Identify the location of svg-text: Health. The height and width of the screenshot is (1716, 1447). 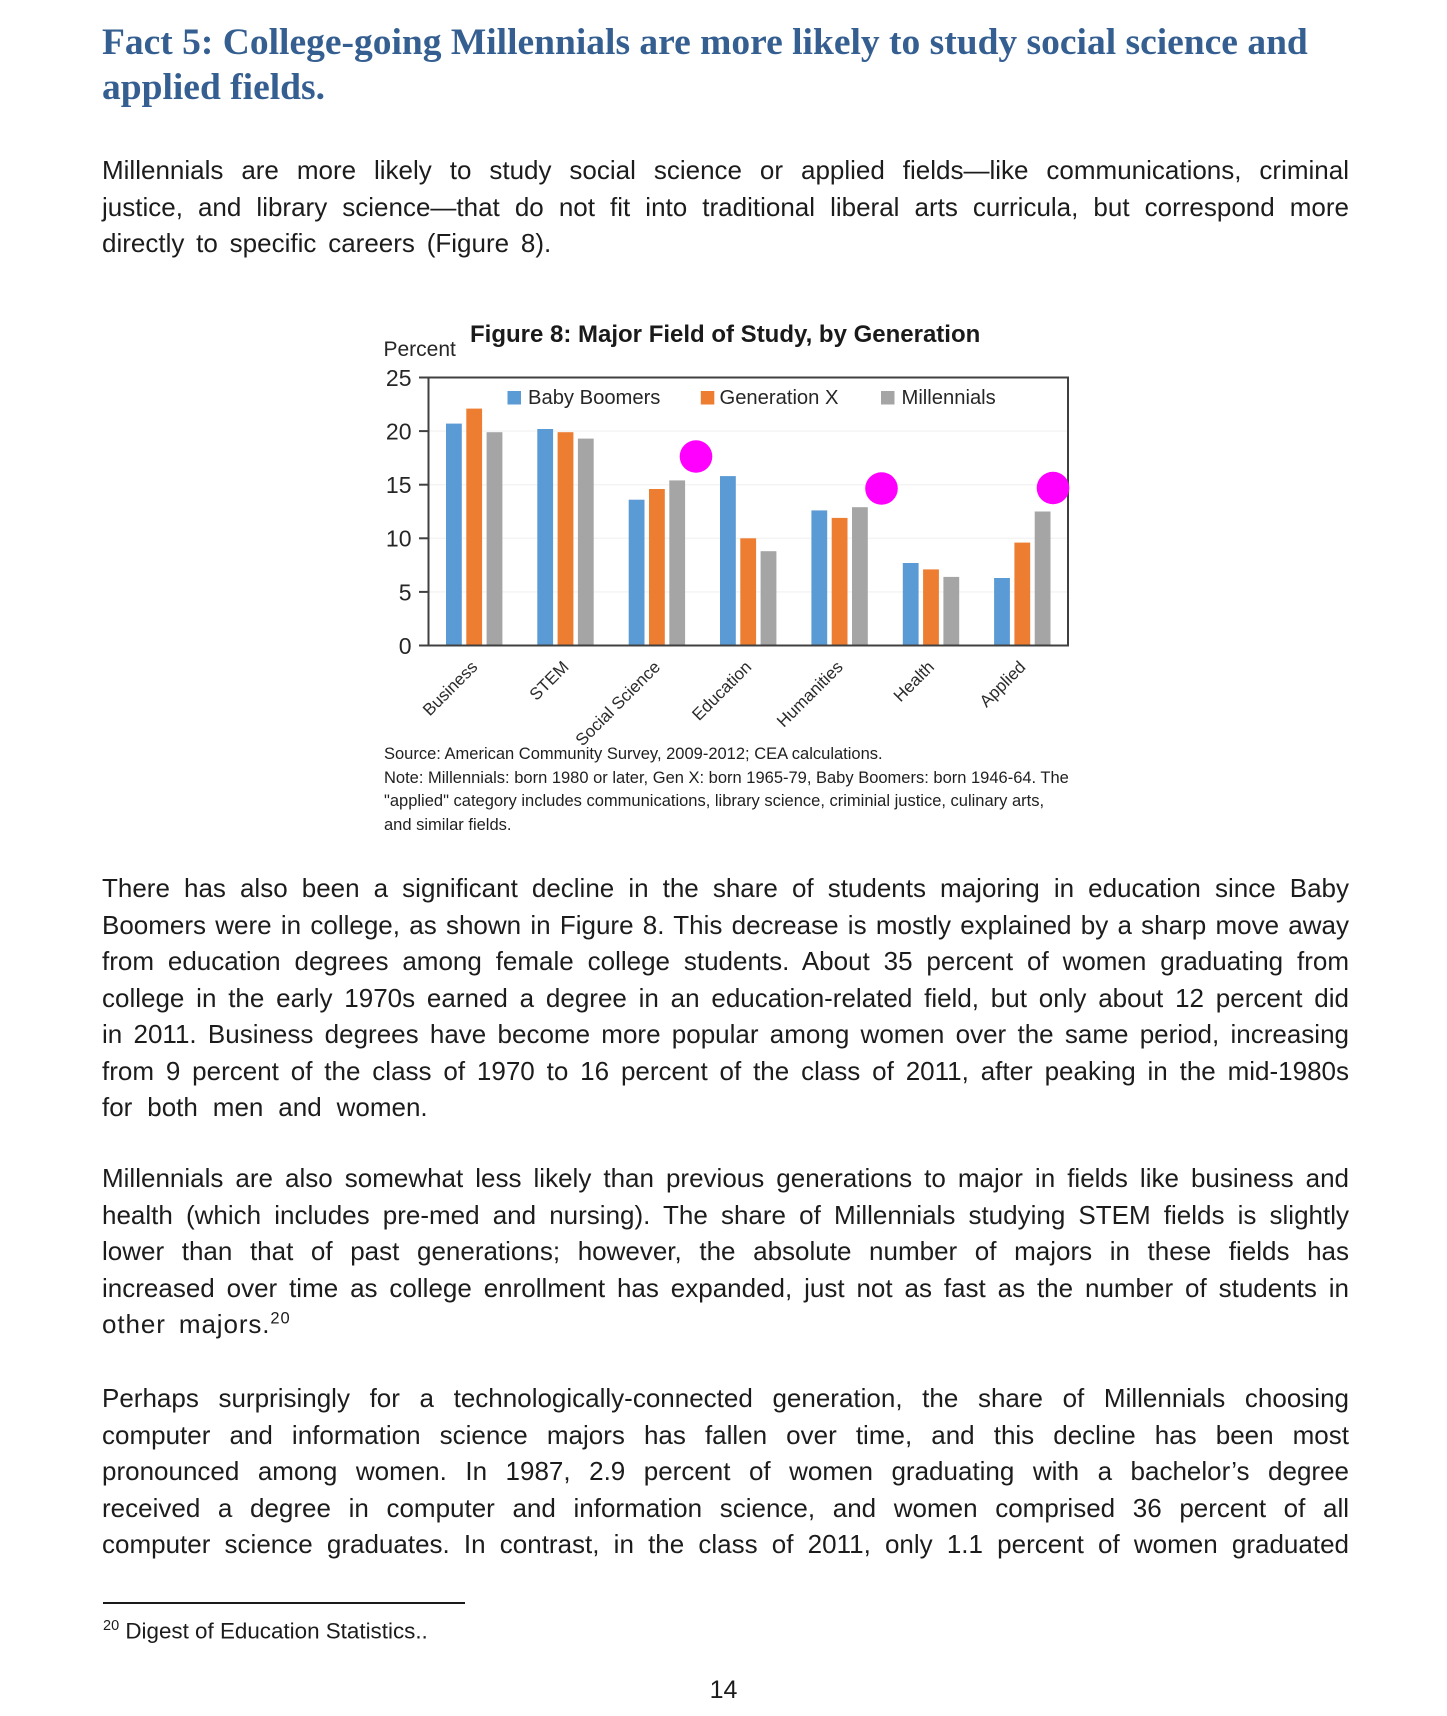
(914, 681).